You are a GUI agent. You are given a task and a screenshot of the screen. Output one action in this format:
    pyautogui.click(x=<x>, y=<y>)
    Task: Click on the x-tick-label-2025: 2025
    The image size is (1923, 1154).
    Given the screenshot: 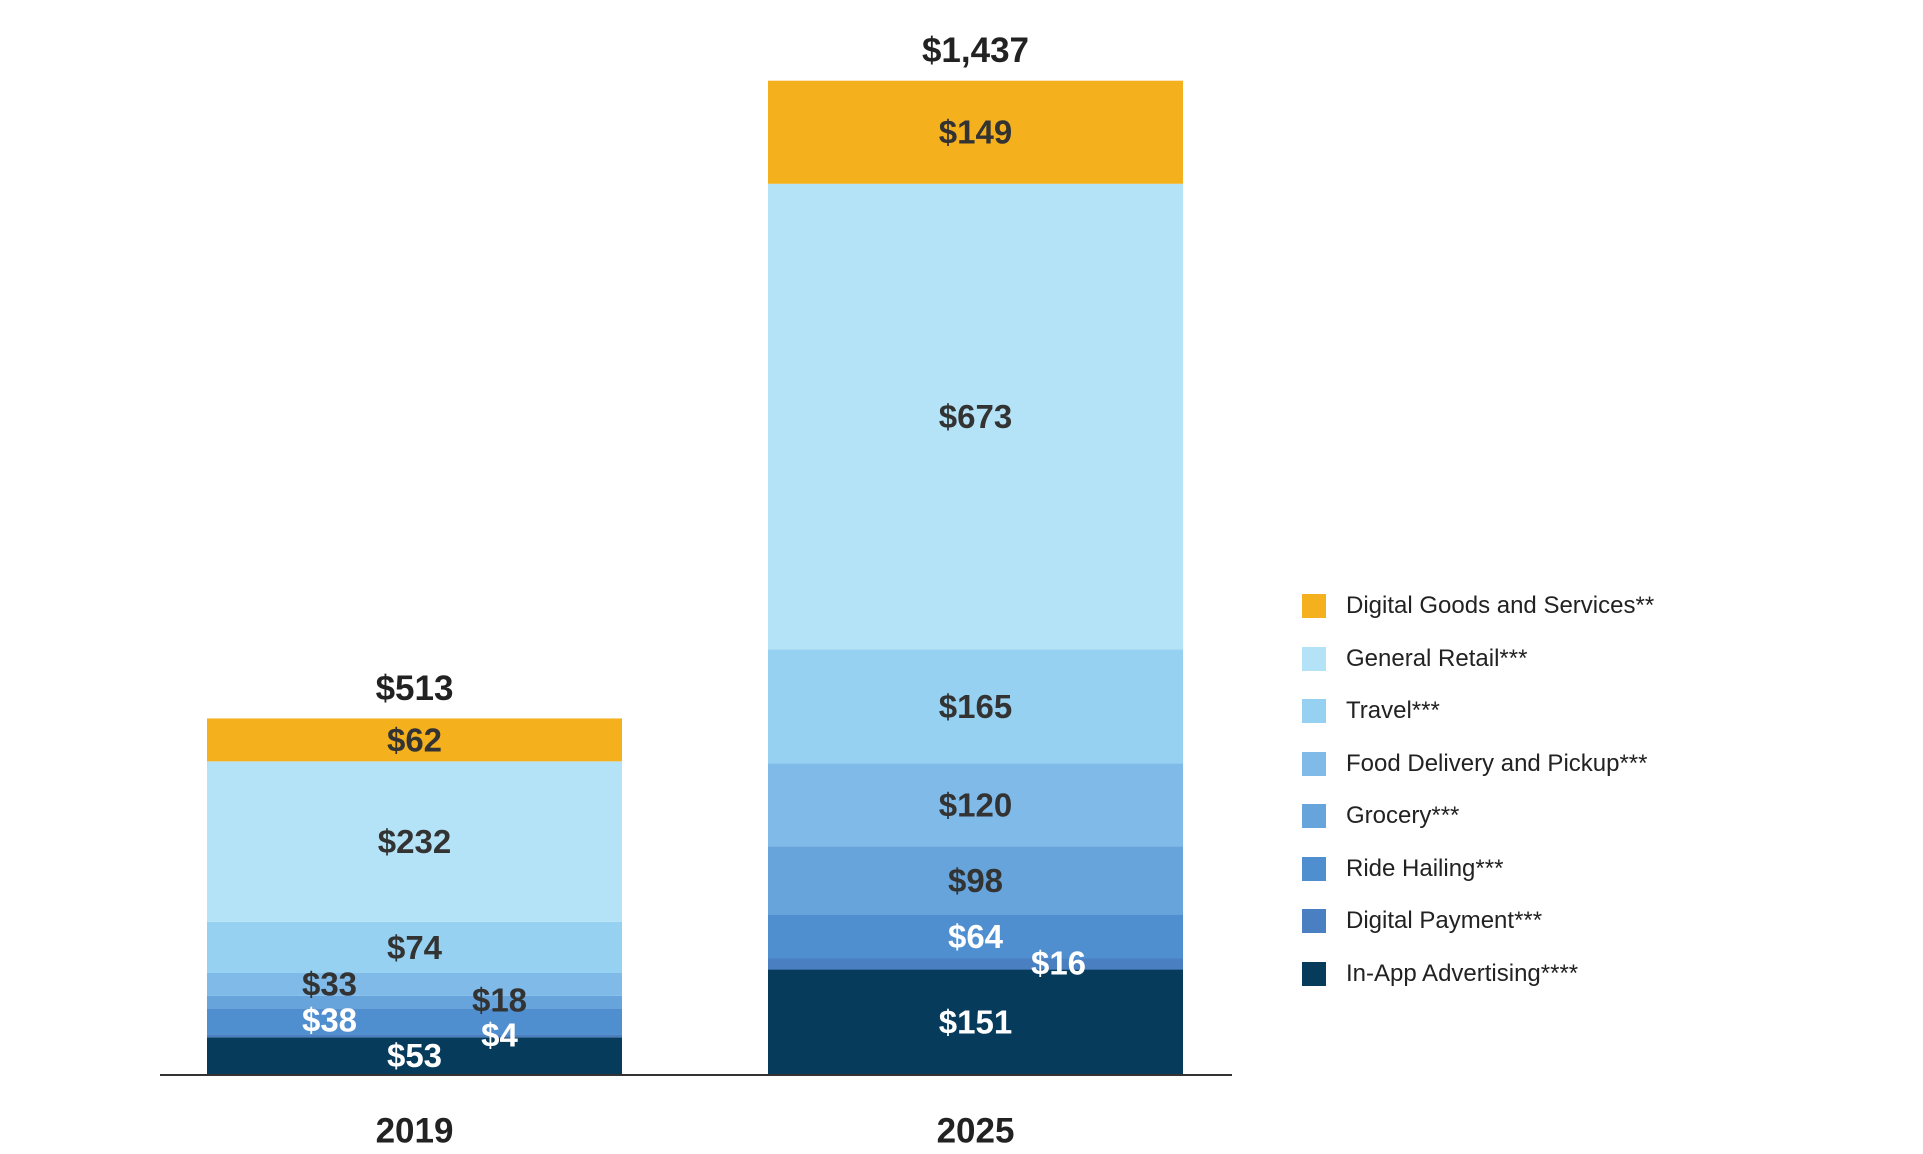 What is the action you would take?
    pyautogui.click(x=976, y=1131)
    